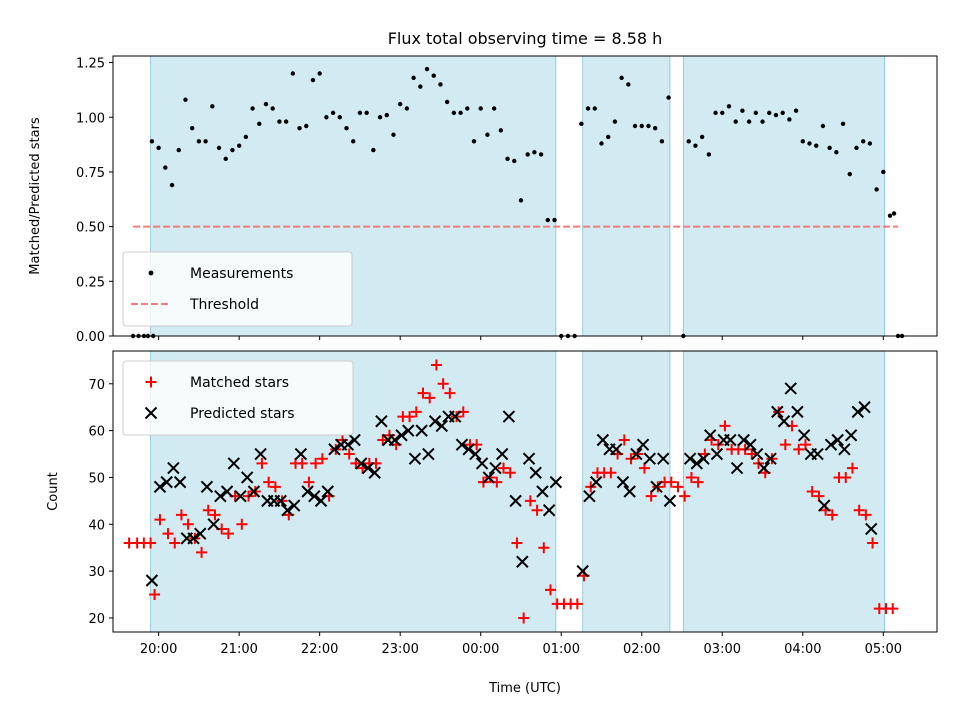  What do you see at coordinates (626, 196) in the screenshot?
I see `observing-window-span` at bounding box center [626, 196].